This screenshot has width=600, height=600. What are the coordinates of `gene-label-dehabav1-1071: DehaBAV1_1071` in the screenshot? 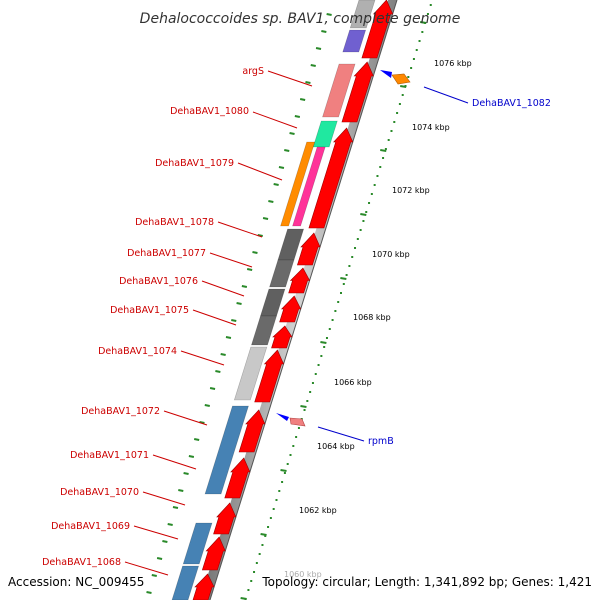 It's located at (109, 455).